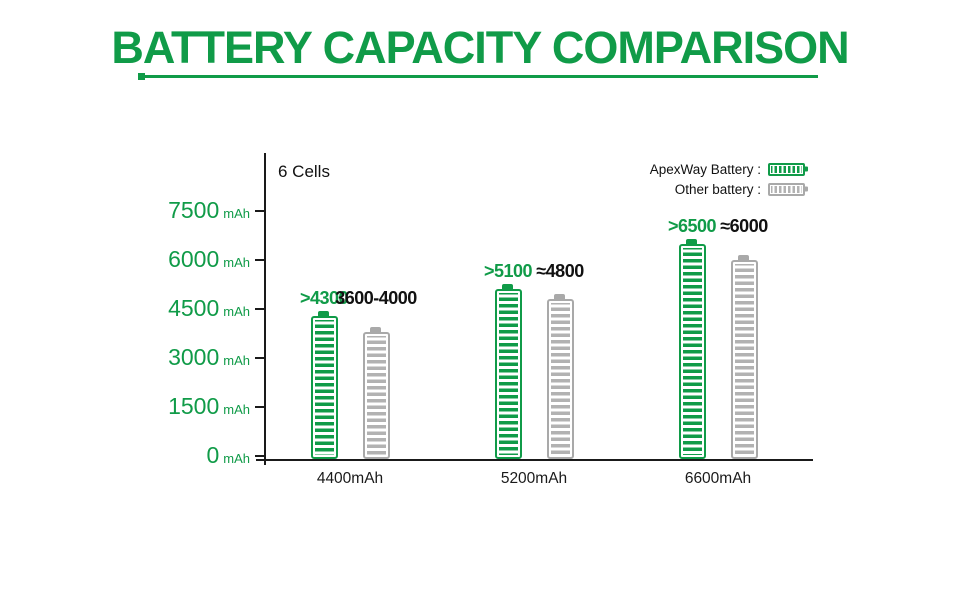 This screenshot has height=600, width=960. I want to click on y-tick-value: 6000, so click(194, 259).